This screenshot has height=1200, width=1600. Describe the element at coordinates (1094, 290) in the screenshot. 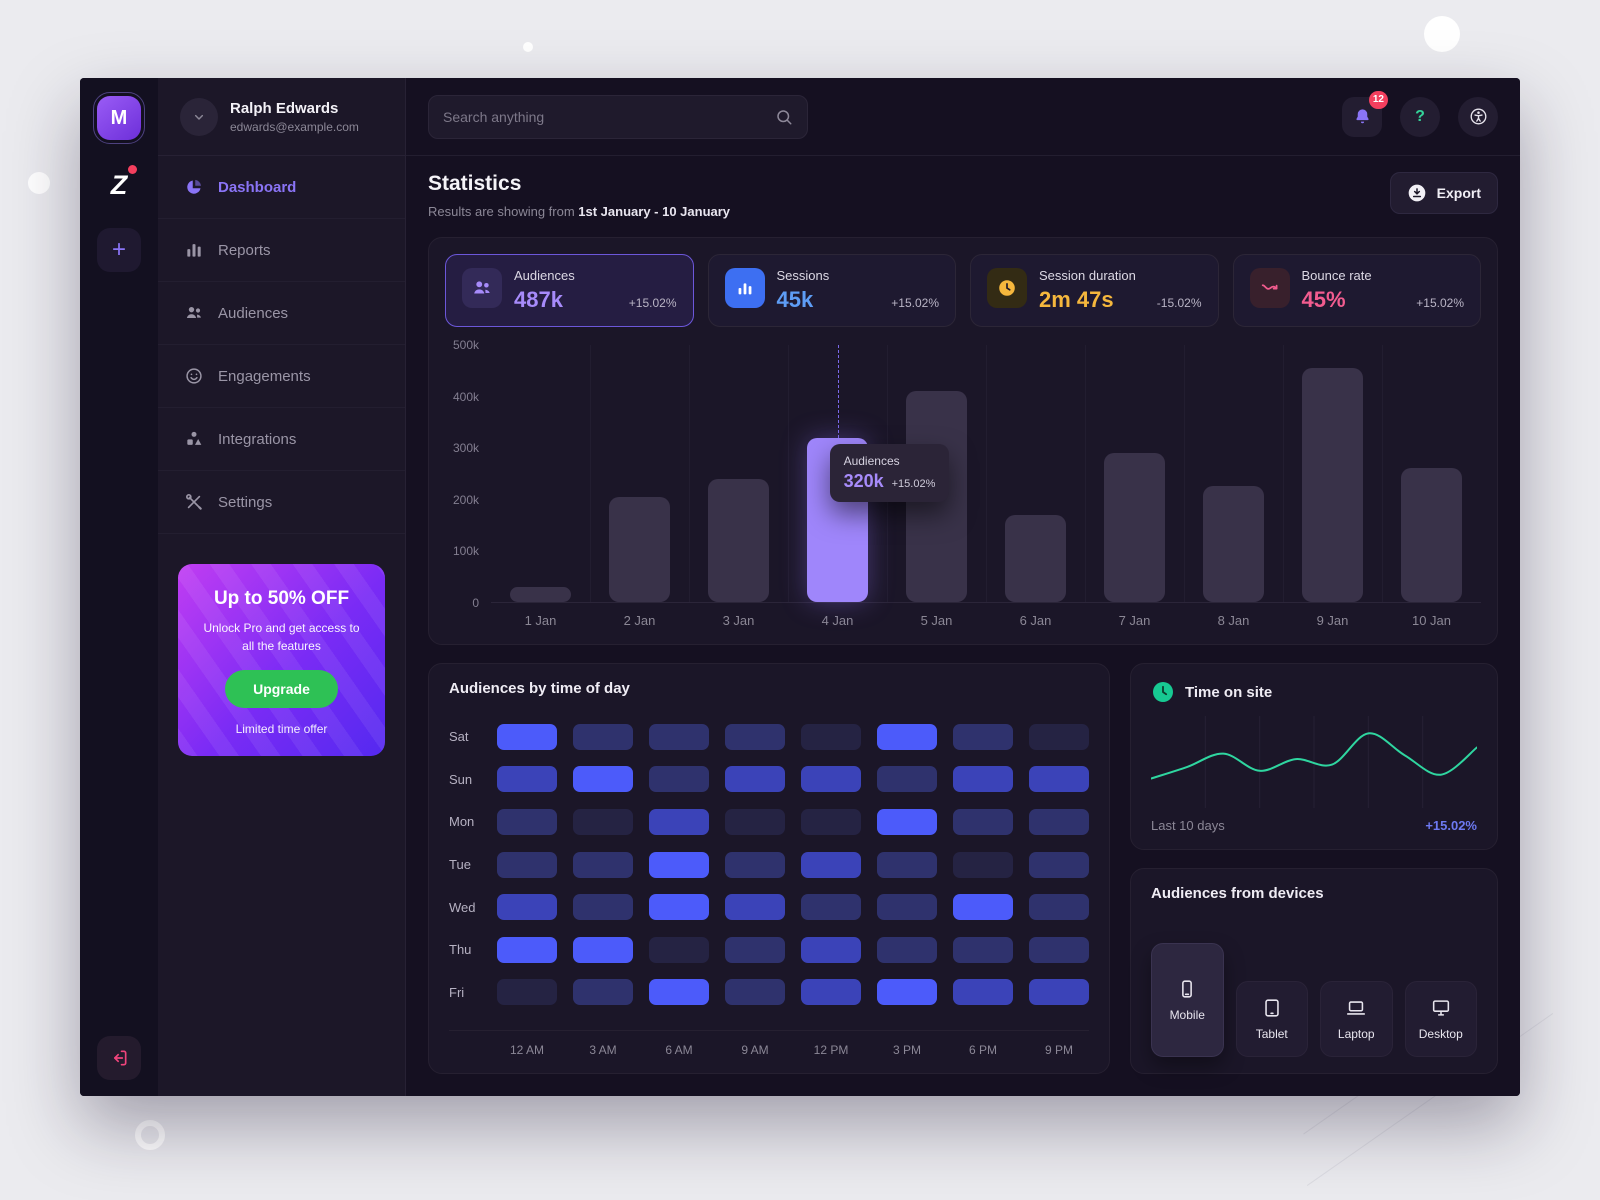

I see `stat-card-session-duration: Session duration 2m 47s -15.02%` at that location.